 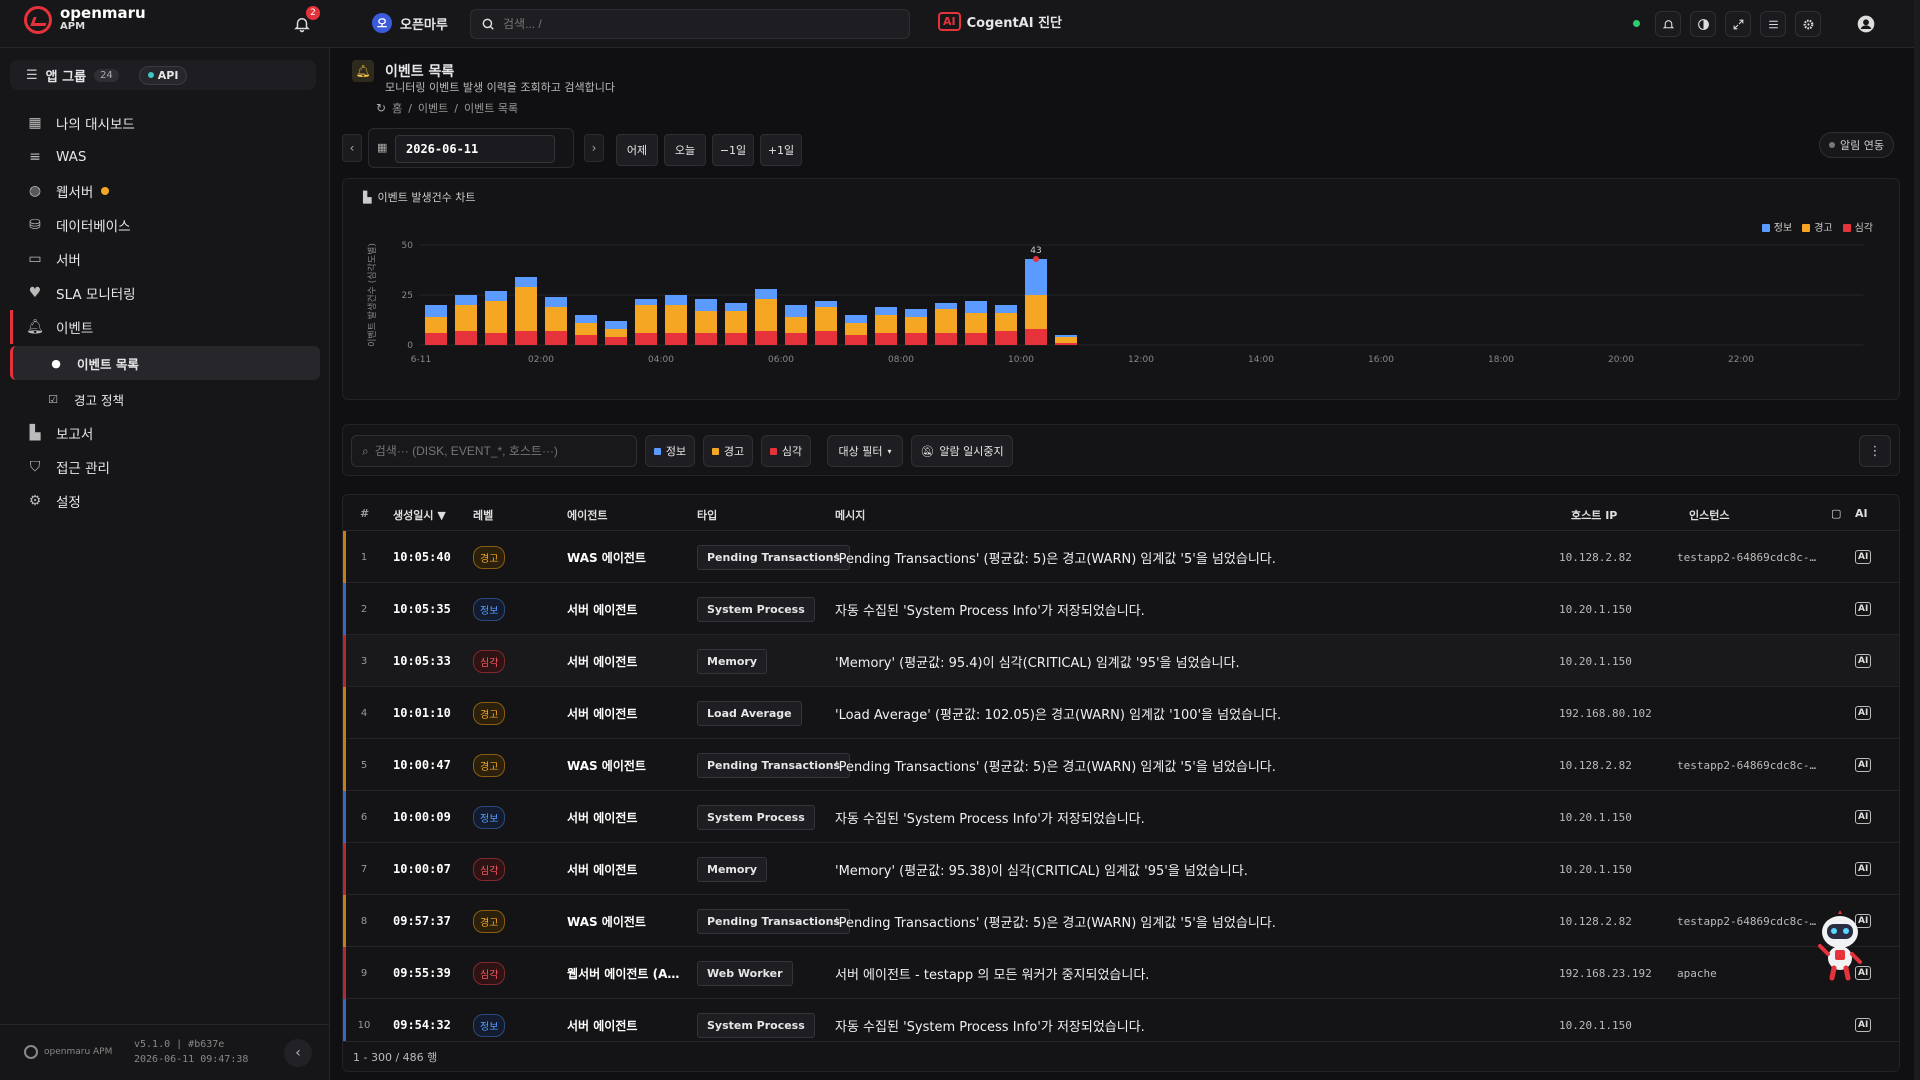 I want to click on legend-item-warn: 경고, so click(x=1817, y=226).